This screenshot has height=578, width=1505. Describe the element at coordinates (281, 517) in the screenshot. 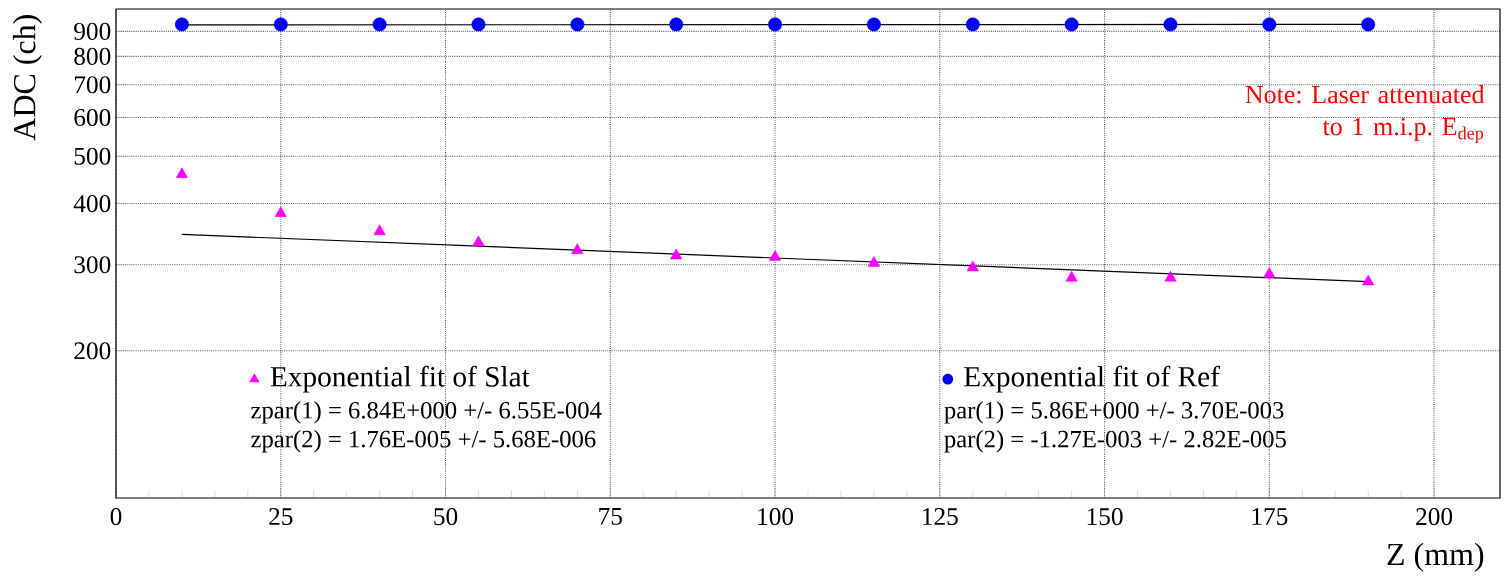

I see `x-tick-label: 25` at that location.